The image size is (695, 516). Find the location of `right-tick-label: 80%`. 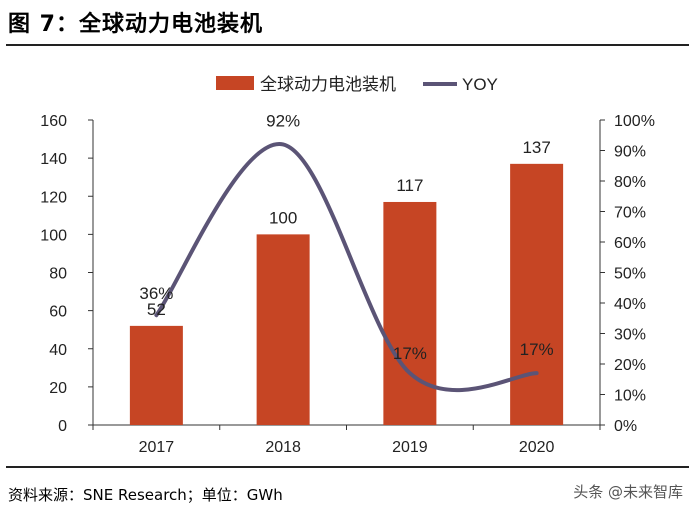

right-tick-label: 80% is located at coordinates (630, 182).